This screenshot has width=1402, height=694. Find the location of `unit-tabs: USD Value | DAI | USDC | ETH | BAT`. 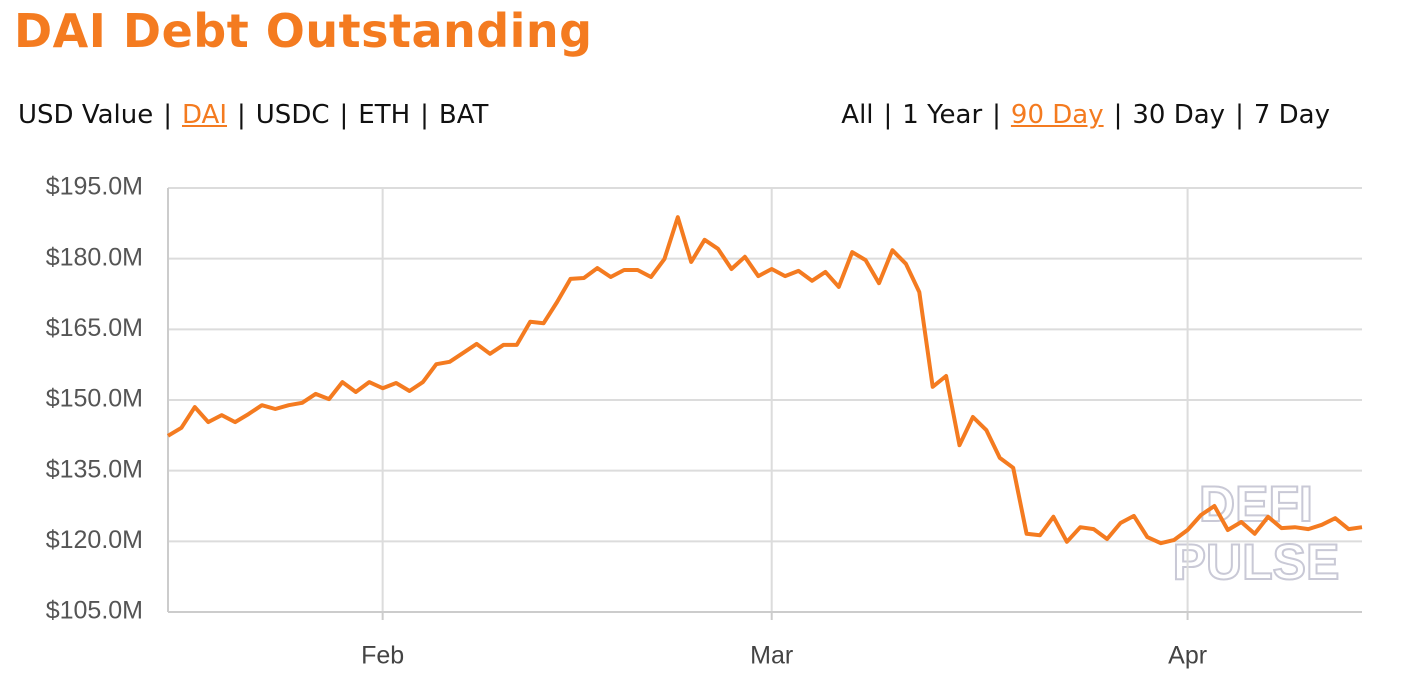

unit-tabs: USD Value | DAI | USDC | ETH | BAT is located at coordinates (253, 115).